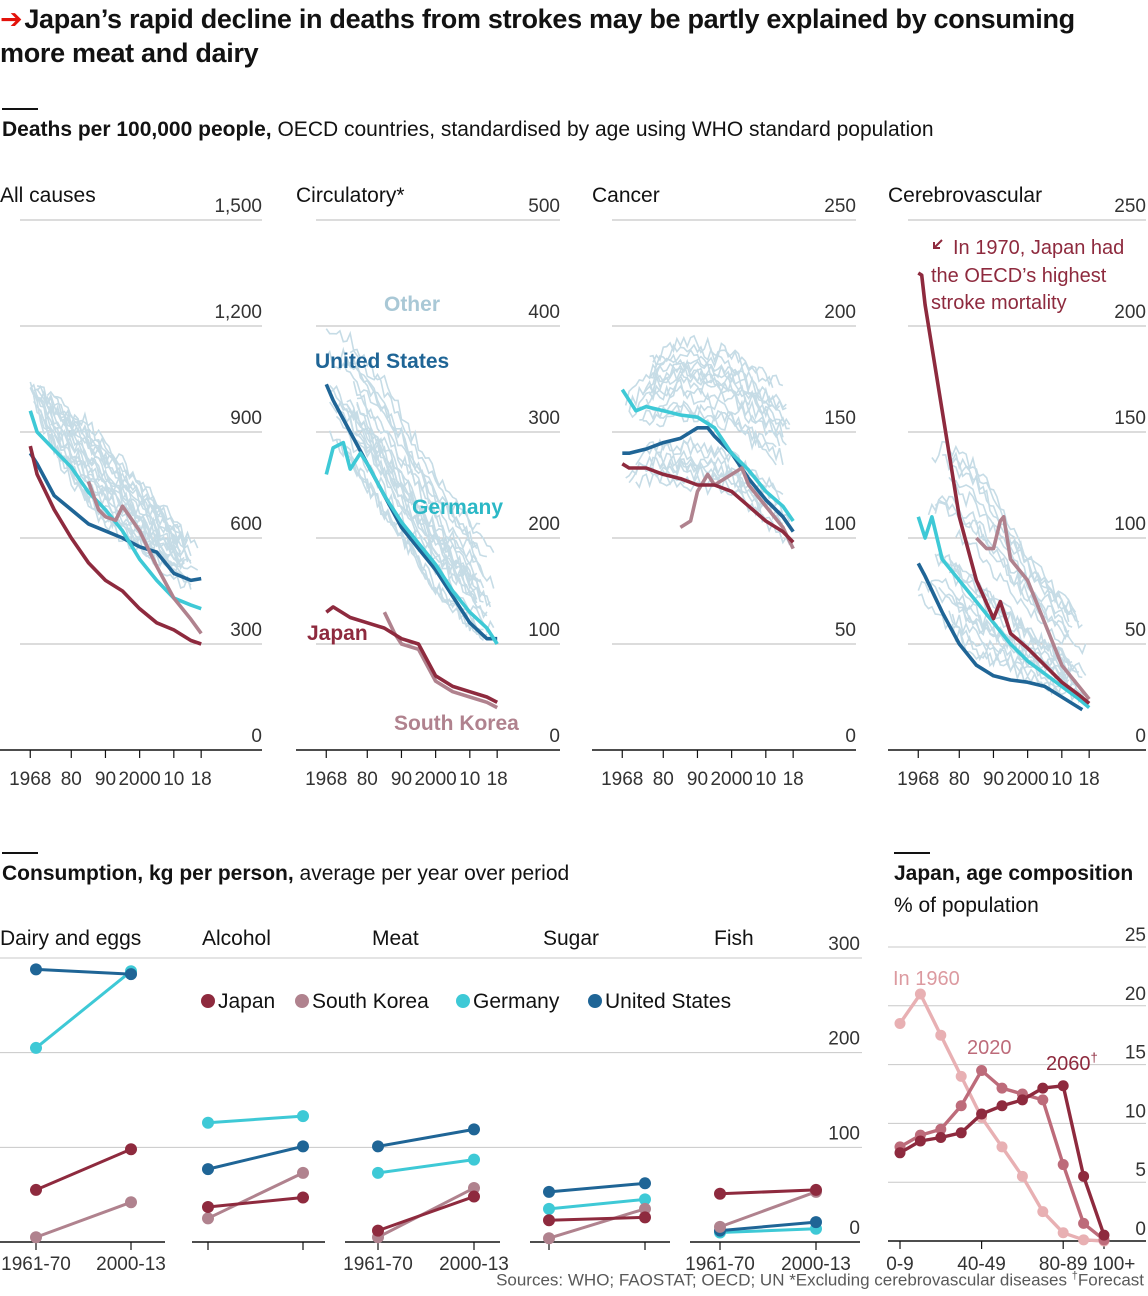 Image resolution: width=1148 pixels, height=1296 pixels. What do you see at coordinates (926, 979) in the screenshot?
I see `series-label-1960: In 1960` at bounding box center [926, 979].